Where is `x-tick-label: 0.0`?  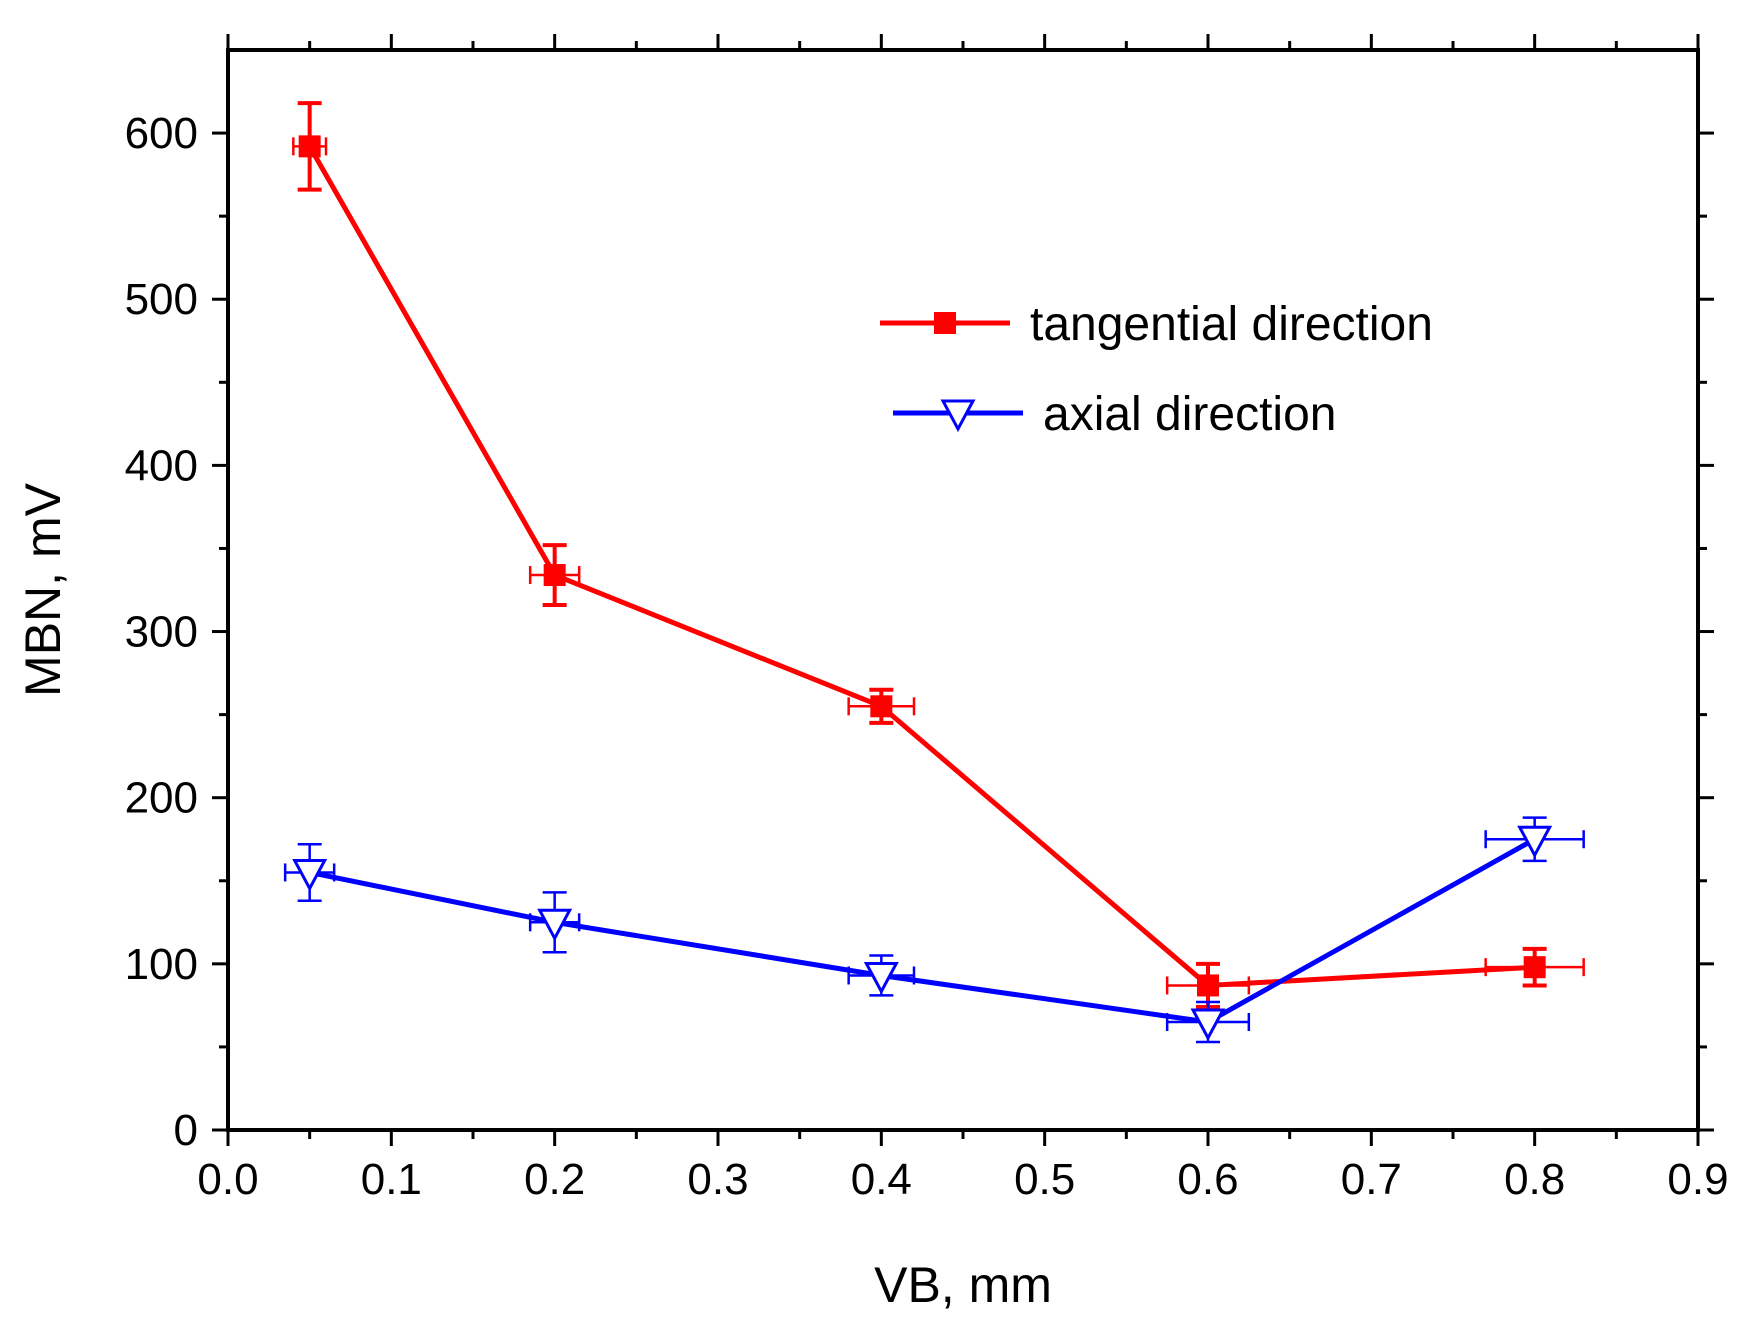
x-tick-label: 0.0 is located at coordinates (227, 1179).